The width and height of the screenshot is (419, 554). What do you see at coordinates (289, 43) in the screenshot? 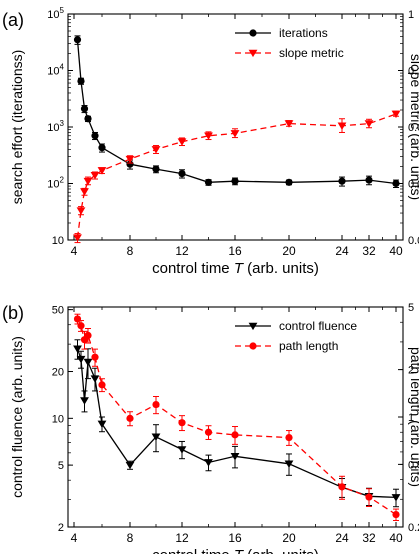
I see `legend: iterations slope metric` at bounding box center [289, 43].